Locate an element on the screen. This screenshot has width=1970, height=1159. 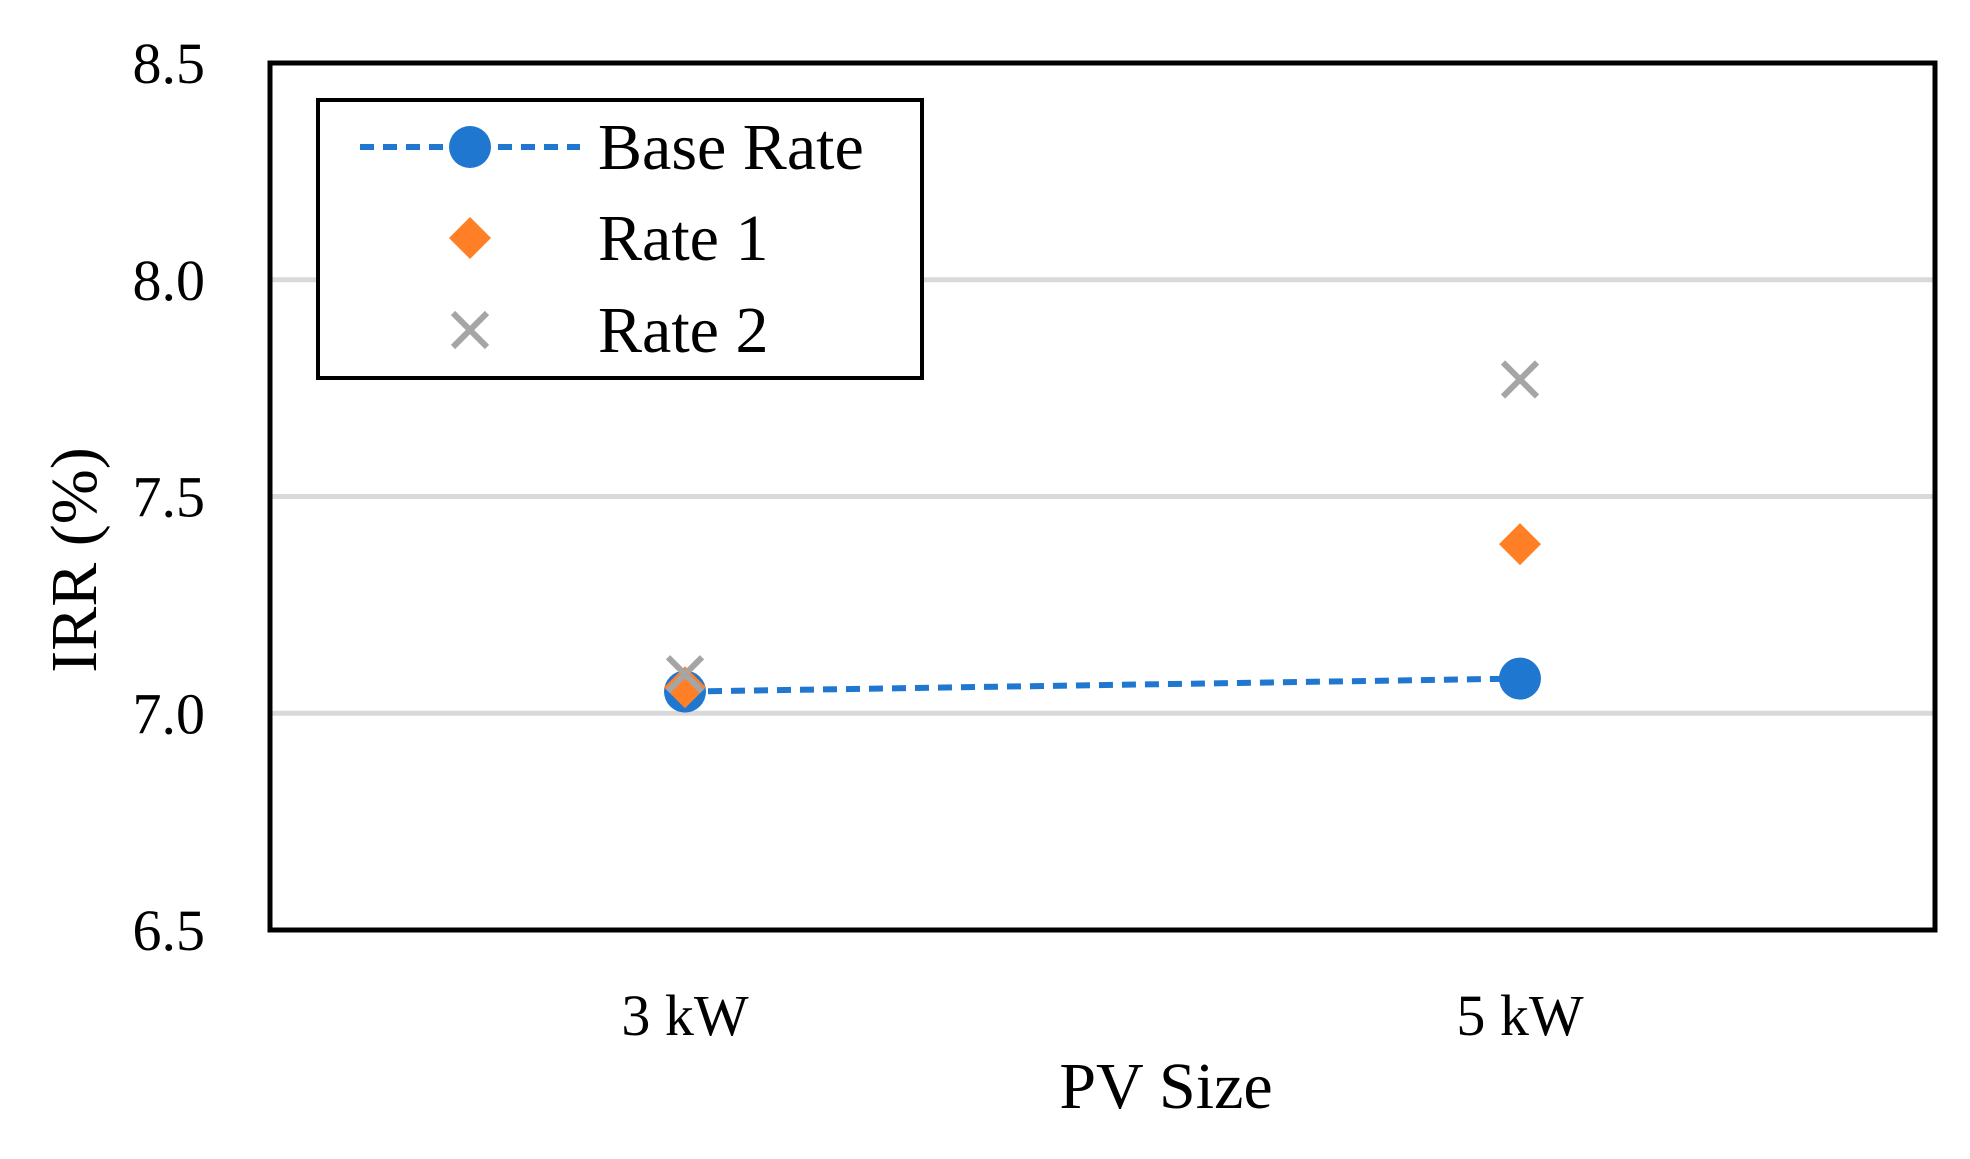
series-marks is located at coordinates (1102, 536).